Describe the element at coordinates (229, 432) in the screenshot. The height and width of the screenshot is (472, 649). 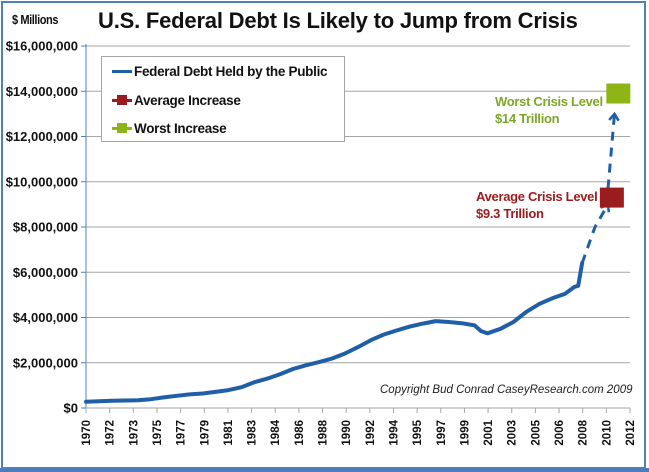
I see `x-tick-label: 1981` at that location.